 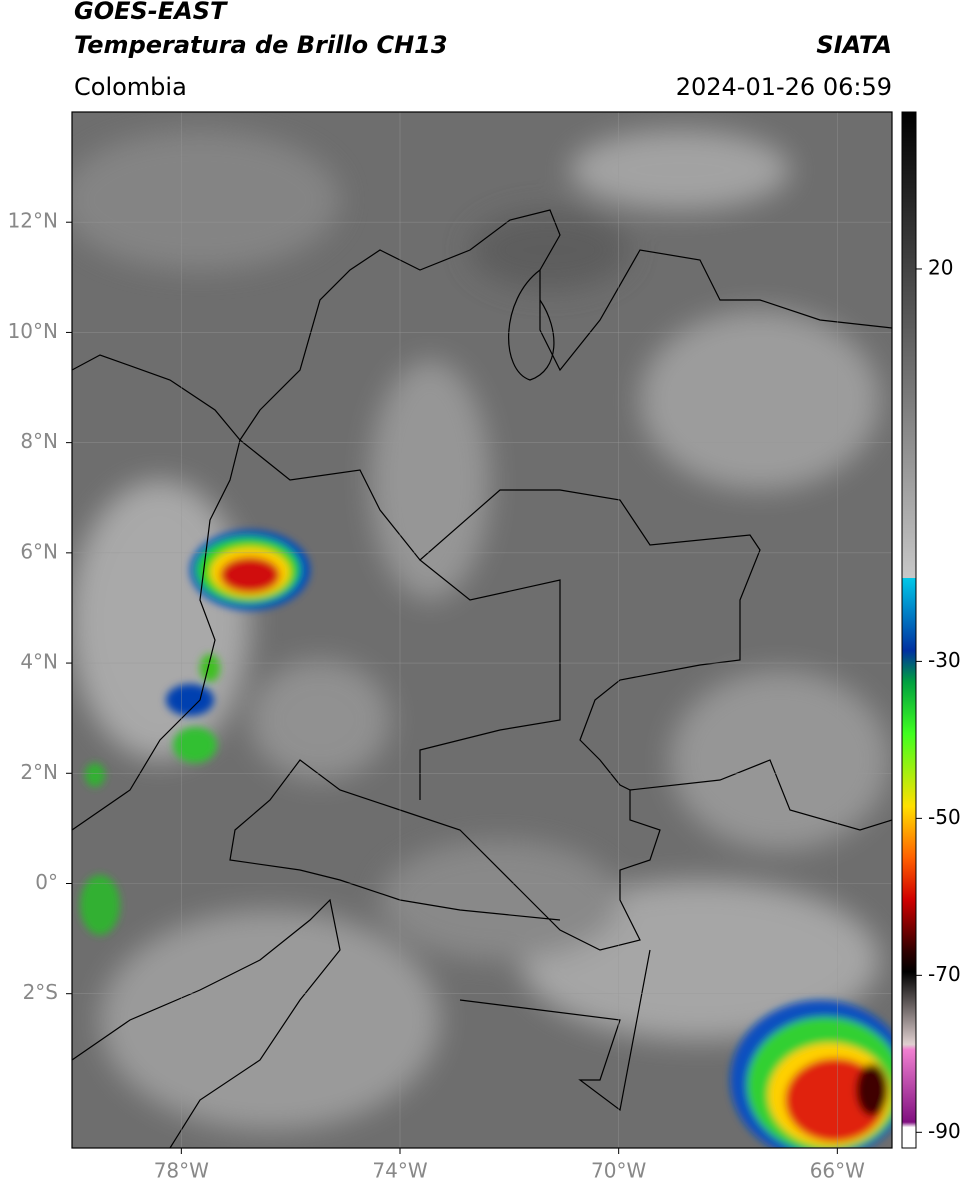 What do you see at coordinates (39, 772) in the screenshot?
I see `y-tick-label: 2°N` at bounding box center [39, 772].